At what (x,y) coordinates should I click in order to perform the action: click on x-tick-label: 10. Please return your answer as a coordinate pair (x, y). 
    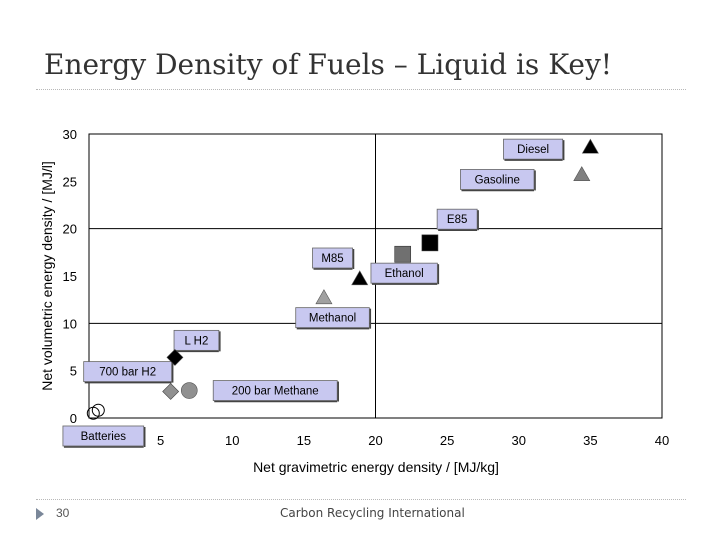
    Looking at the image, I should click on (232, 440).